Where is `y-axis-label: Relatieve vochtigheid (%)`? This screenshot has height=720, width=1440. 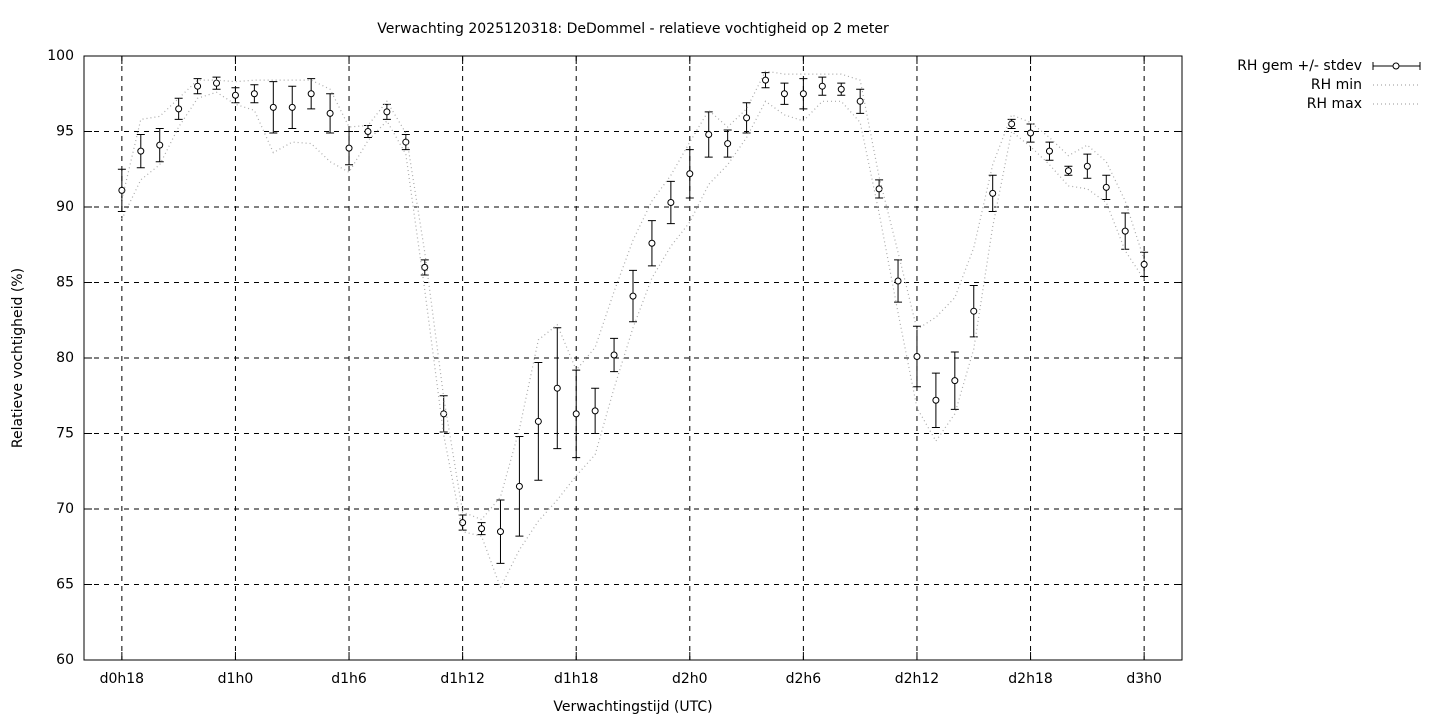 y-axis-label: Relatieve vochtigheid (%) is located at coordinates (18, 358).